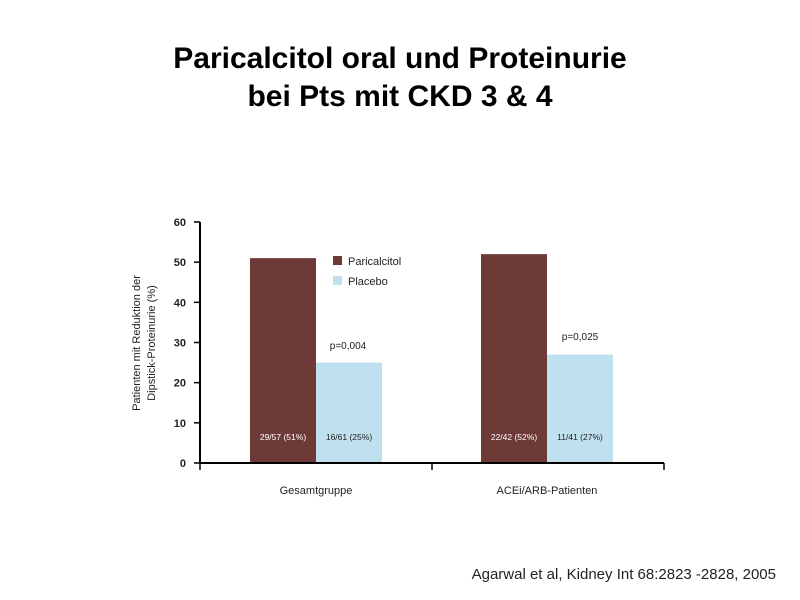  I want to click on y-tick-label: 20, so click(180, 384).